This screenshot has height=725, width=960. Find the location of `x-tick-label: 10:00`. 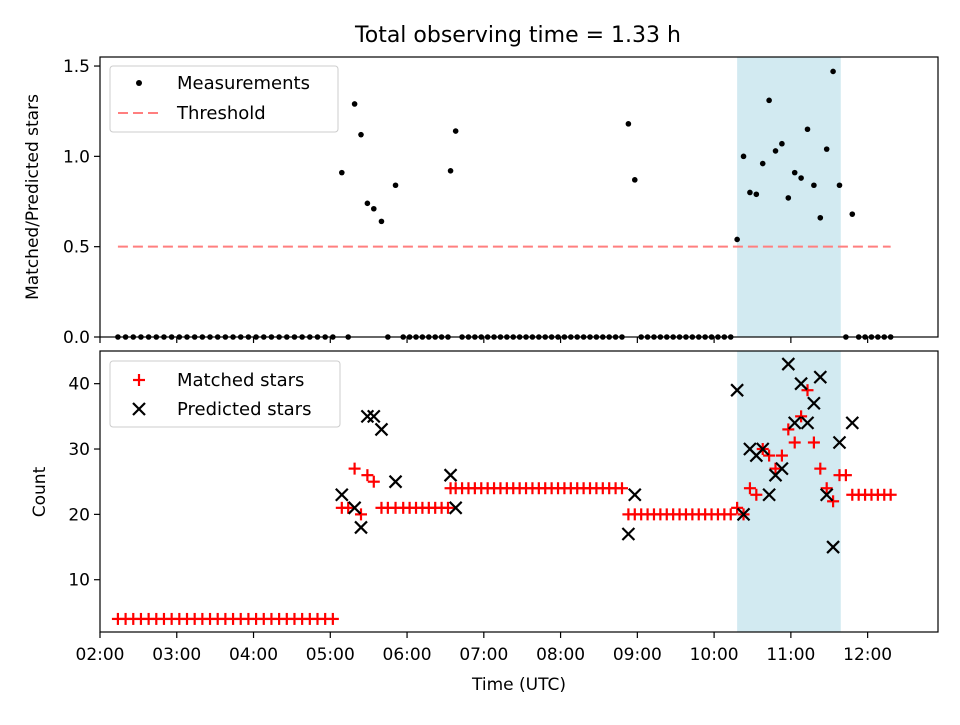

x-tick-label: 10:00 is located at coordinates (714, 655).